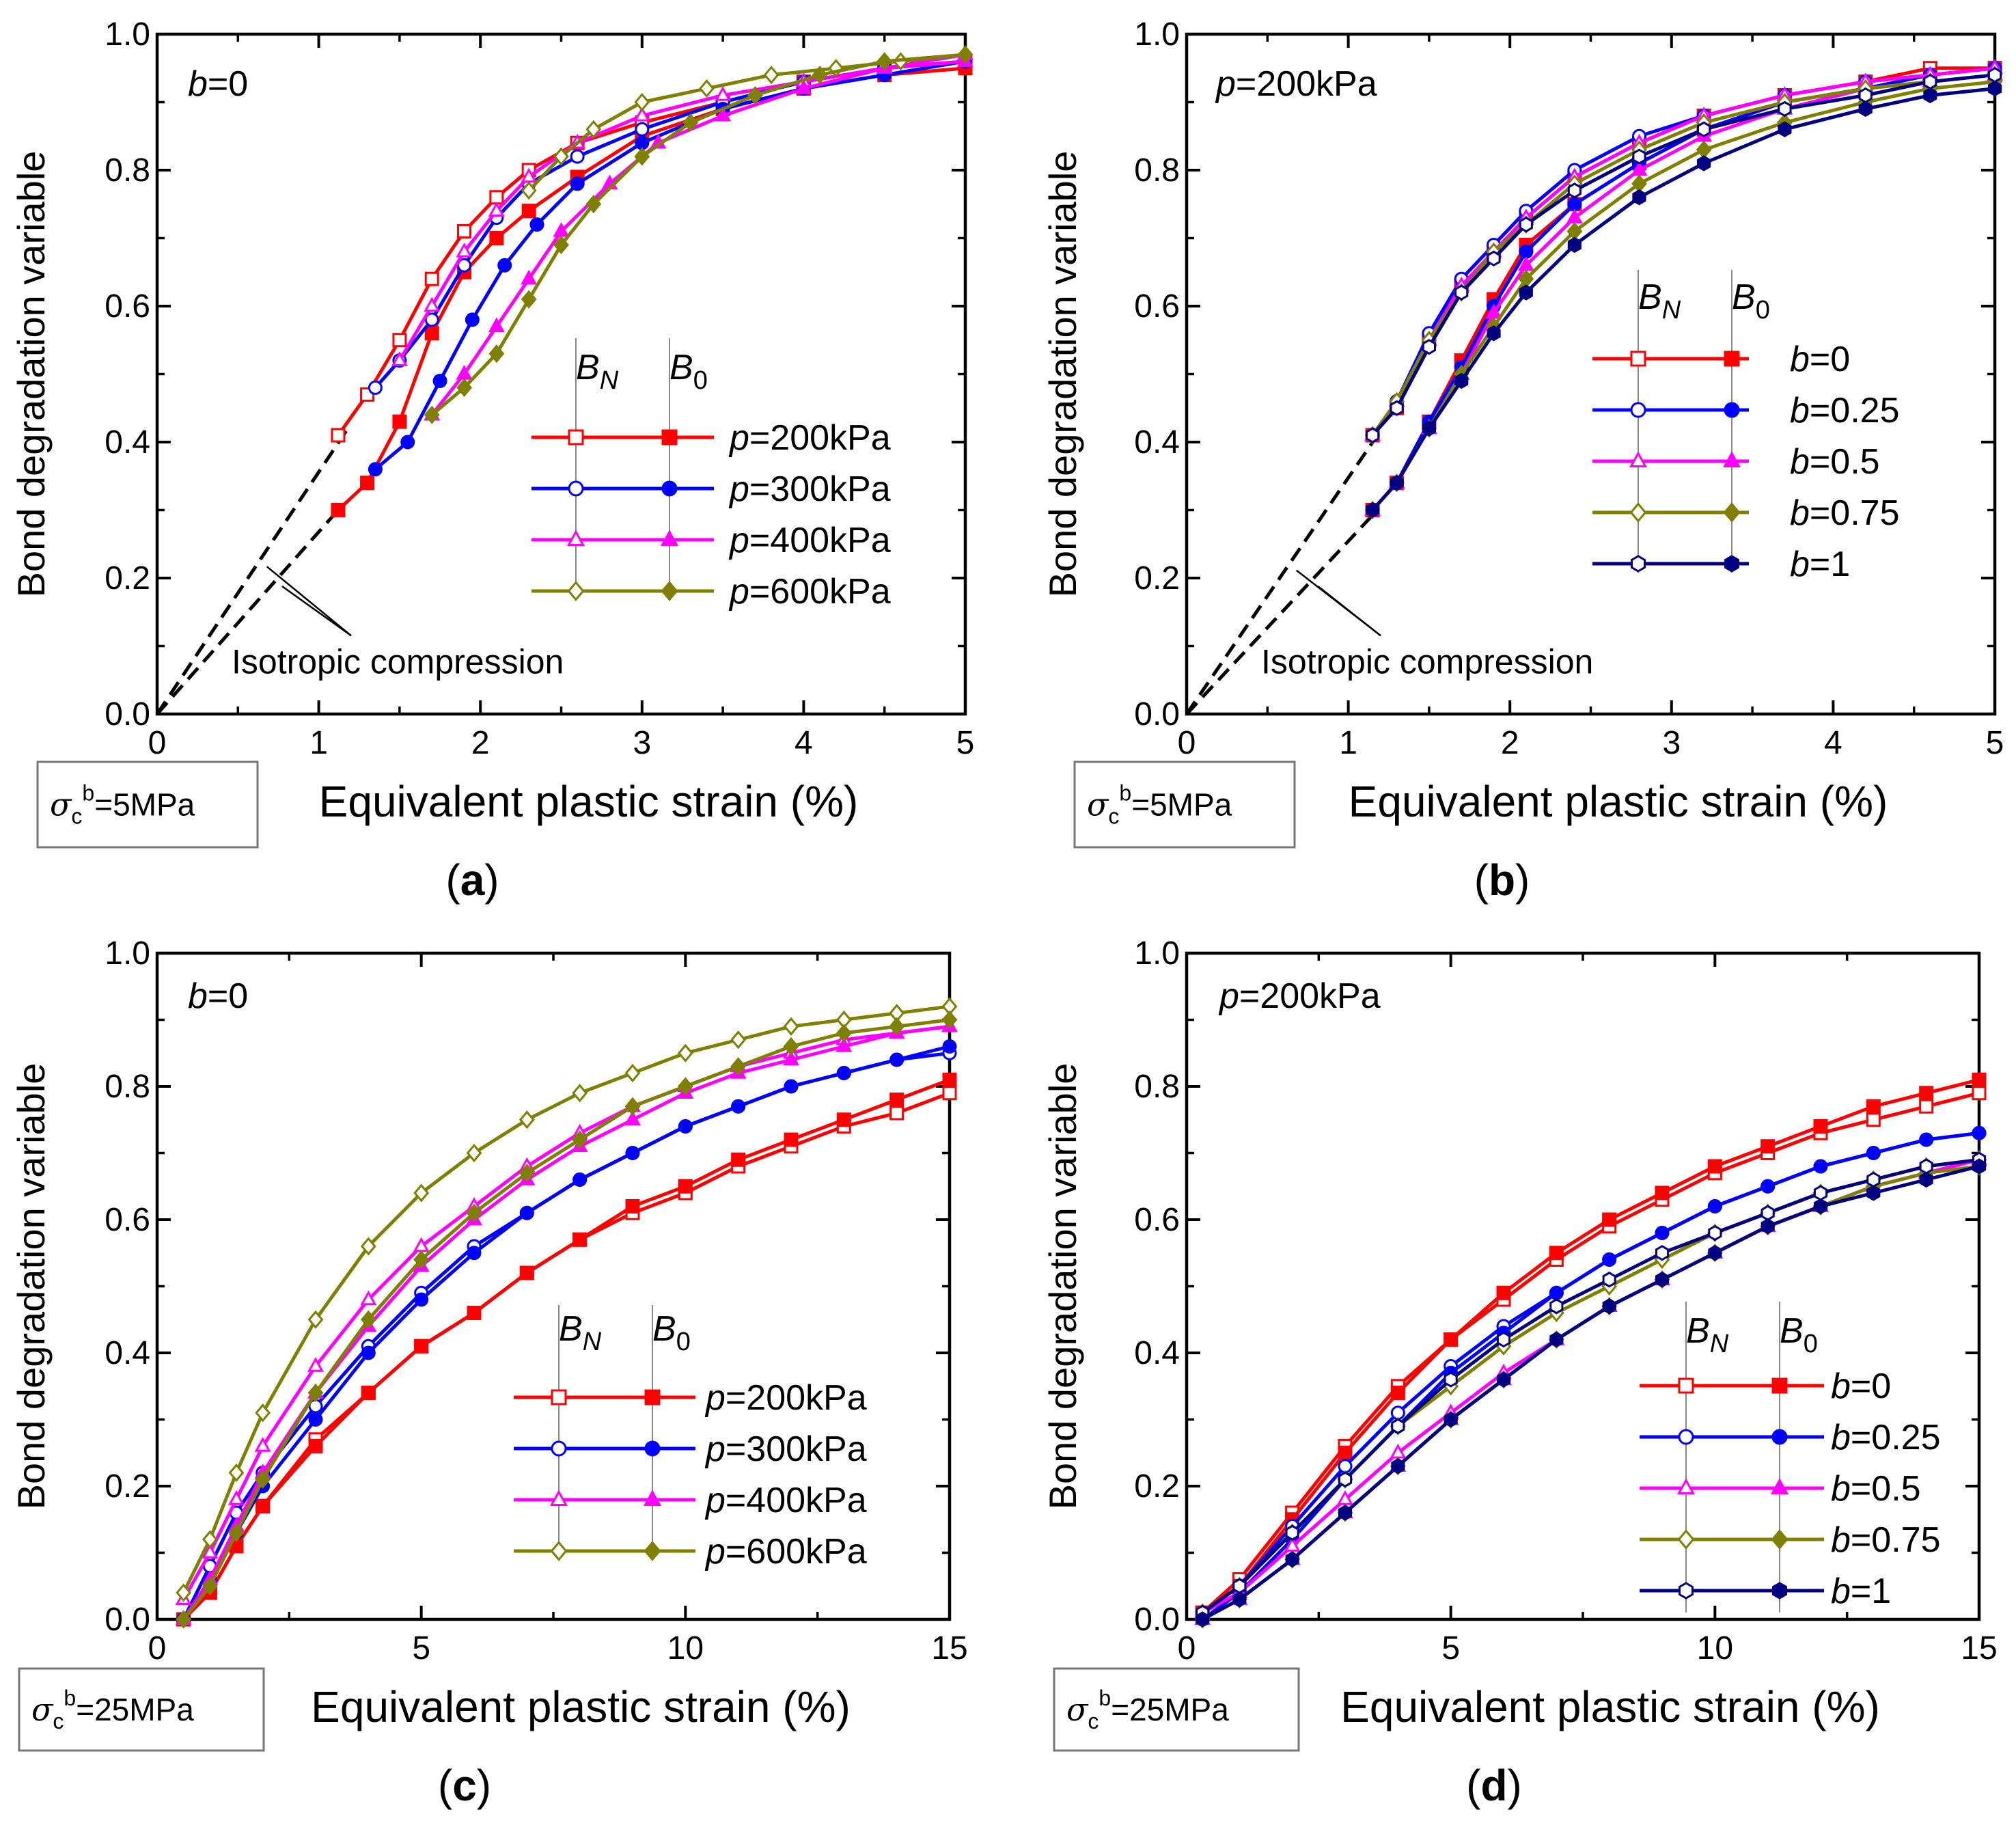 Image resolution: width=2016 pixels, height=1838 pixels. I want to click on y-tick-label: 0.8, so click(1157, 170).